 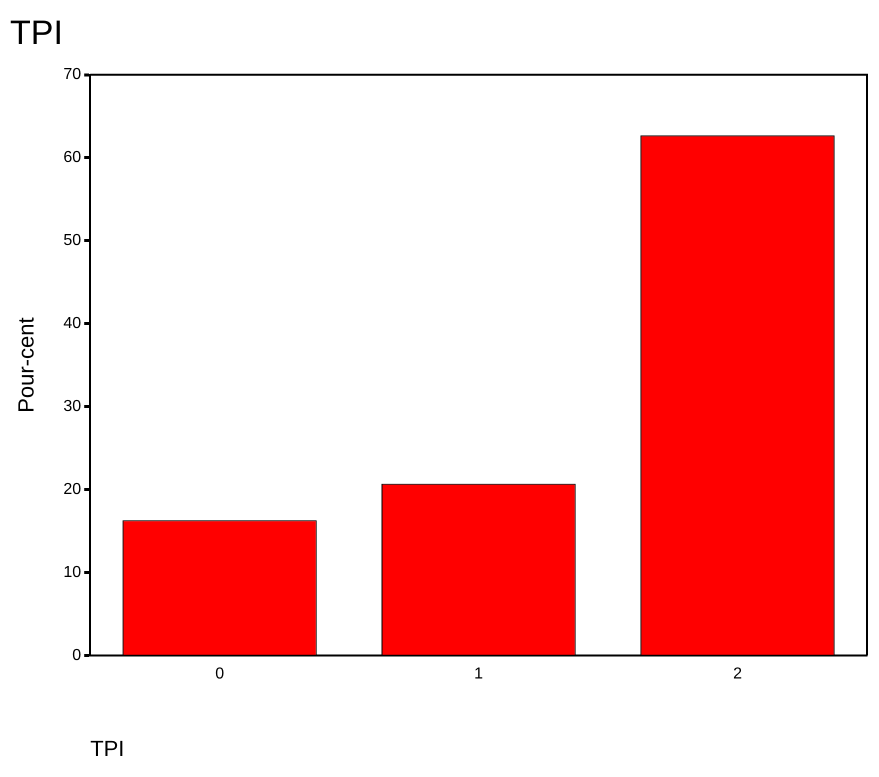 I want to click on y-tick-label: 30, so click(x=72, y=406).